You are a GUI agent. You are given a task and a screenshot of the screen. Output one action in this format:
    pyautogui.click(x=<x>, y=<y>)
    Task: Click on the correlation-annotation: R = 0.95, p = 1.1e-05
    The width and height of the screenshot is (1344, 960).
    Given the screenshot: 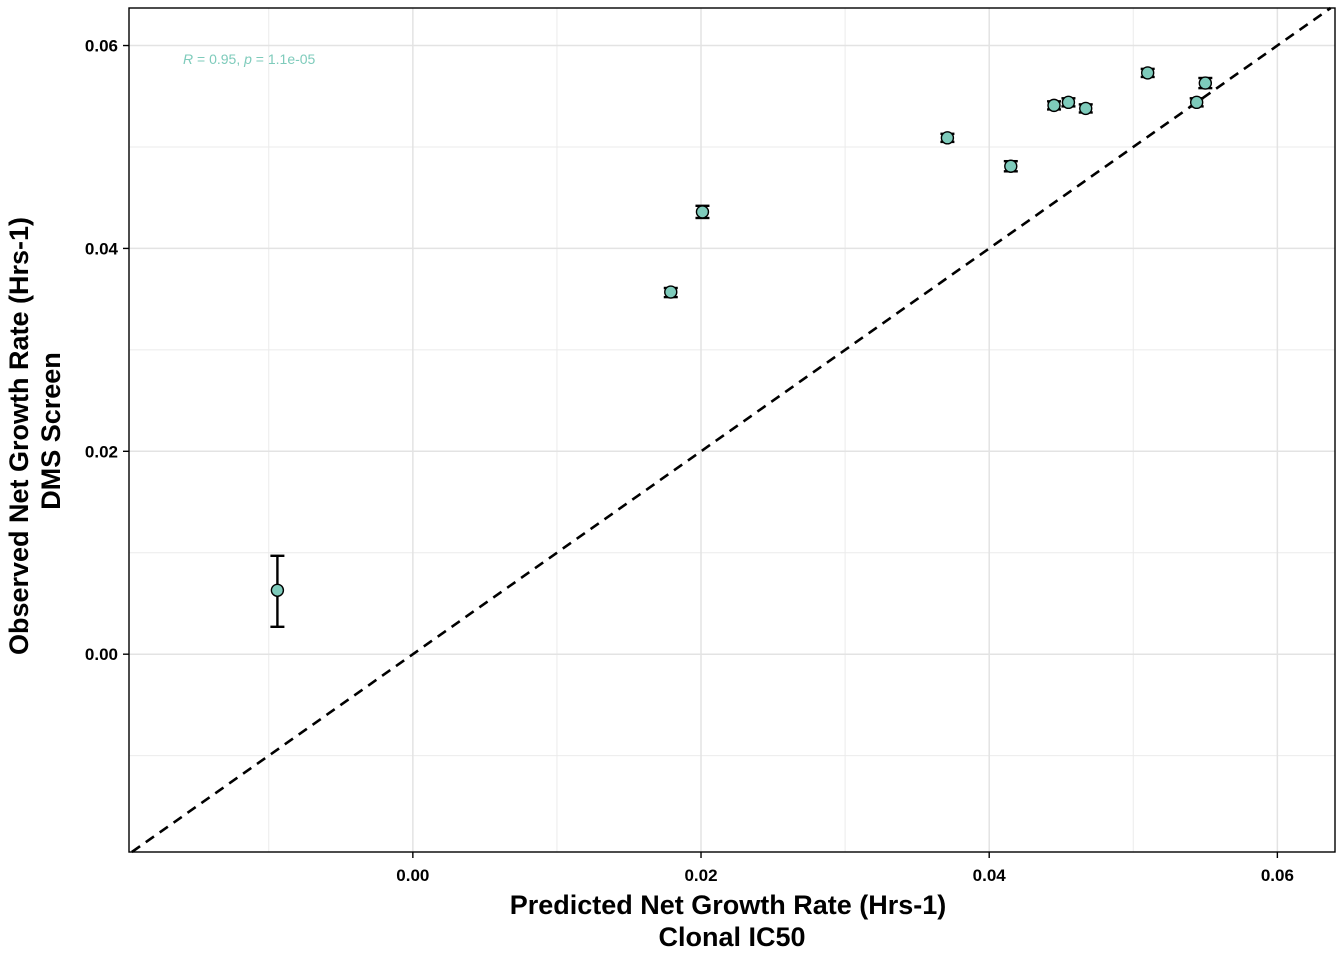 What is the action you would take?
    pyautogui.click(x=249, y=59)
    